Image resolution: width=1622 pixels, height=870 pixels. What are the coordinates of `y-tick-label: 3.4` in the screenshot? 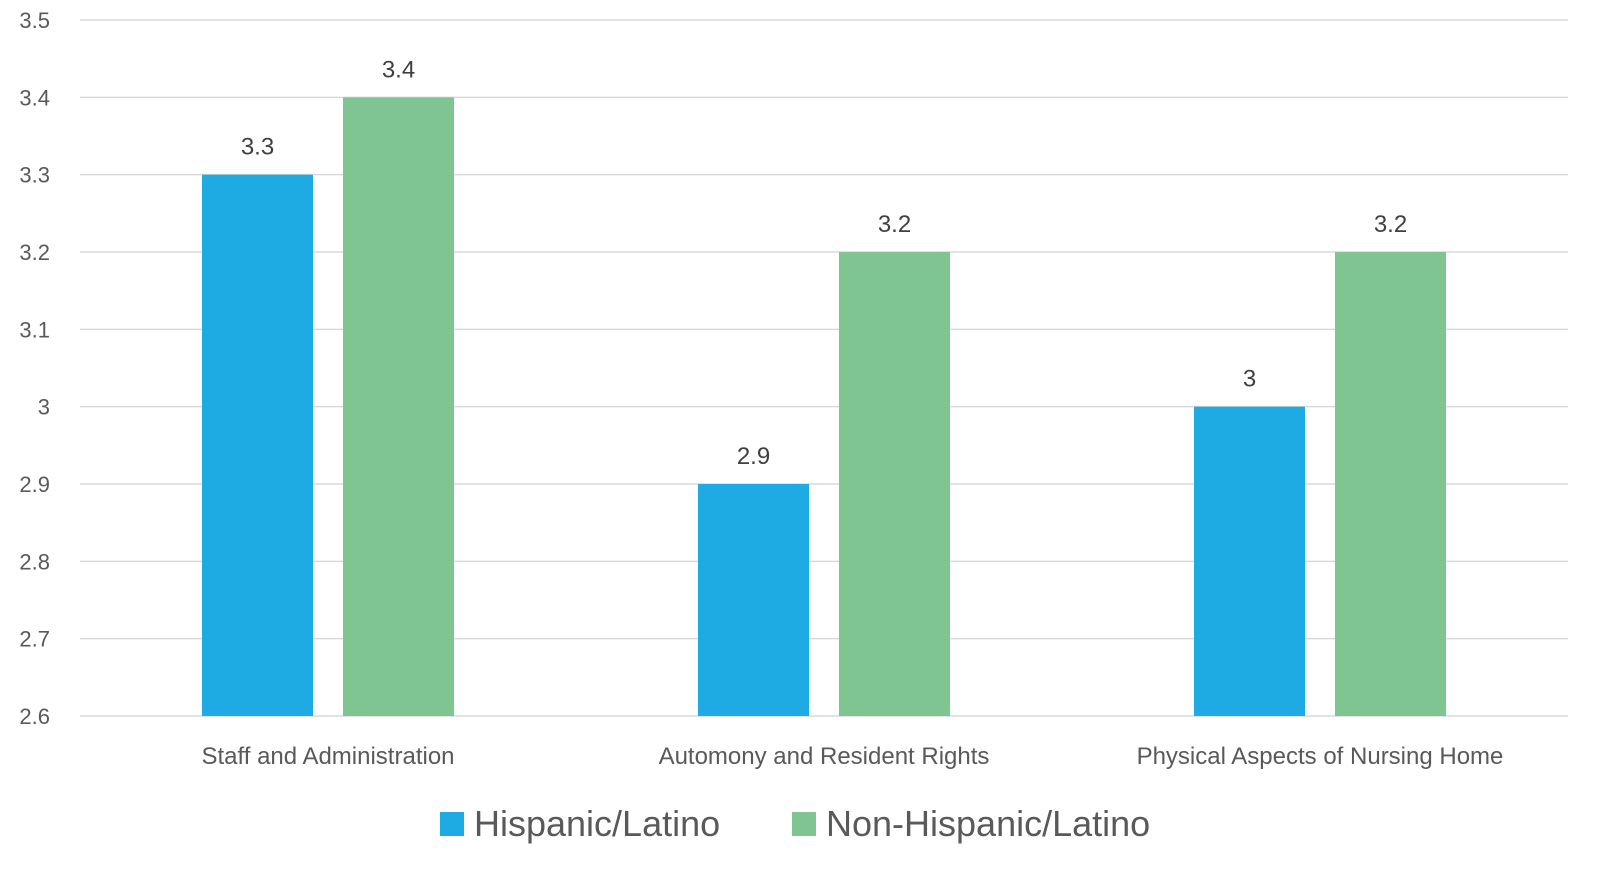 It's located at (34, 97).